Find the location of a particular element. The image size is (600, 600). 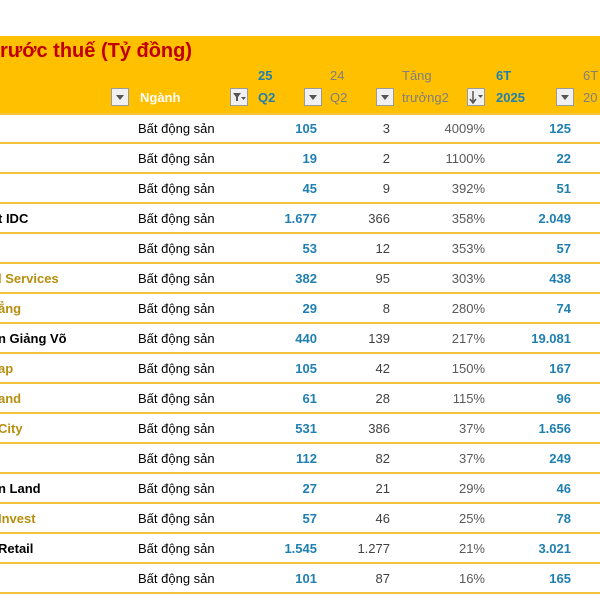

company-name-cell: Retail is located at coordinates (17, 548).